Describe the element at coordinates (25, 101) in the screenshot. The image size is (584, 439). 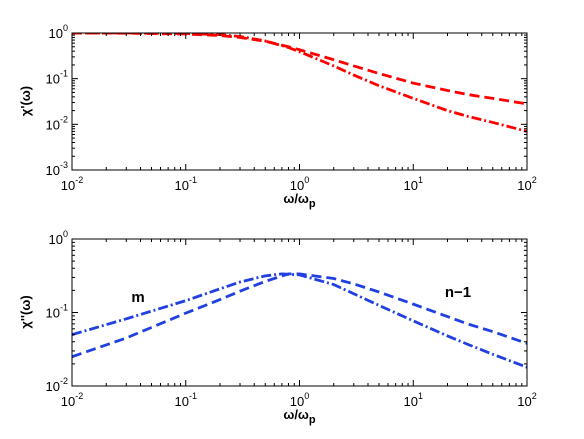
I see `y-axis-label: χ'(ω)` at that location.